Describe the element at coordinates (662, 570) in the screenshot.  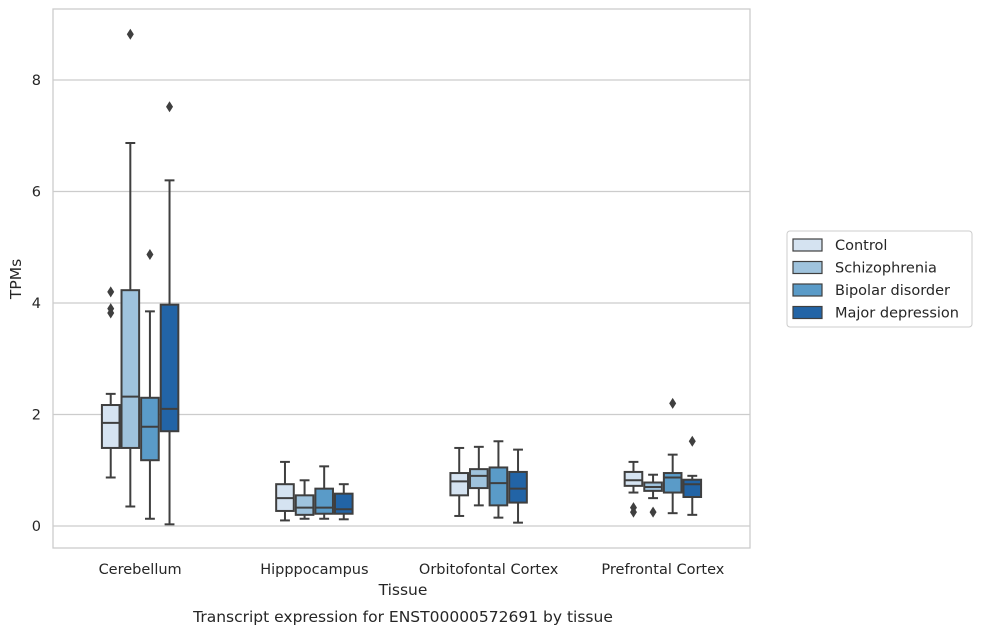
I see `x-tick-label: Prefrontal Cortex` at that location.